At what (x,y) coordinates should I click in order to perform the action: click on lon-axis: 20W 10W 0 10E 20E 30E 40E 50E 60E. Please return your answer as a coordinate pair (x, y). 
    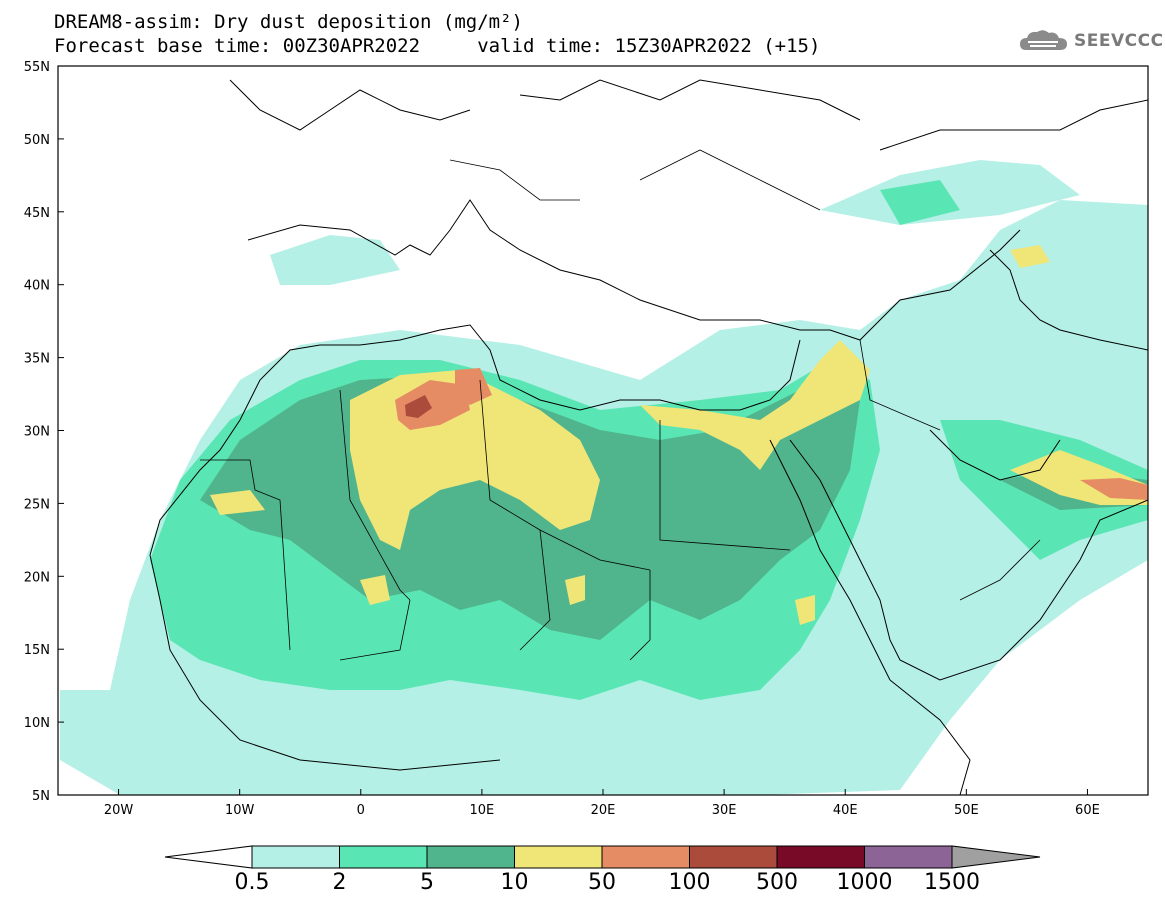
    Looking at the image, I should click on (602, 803).